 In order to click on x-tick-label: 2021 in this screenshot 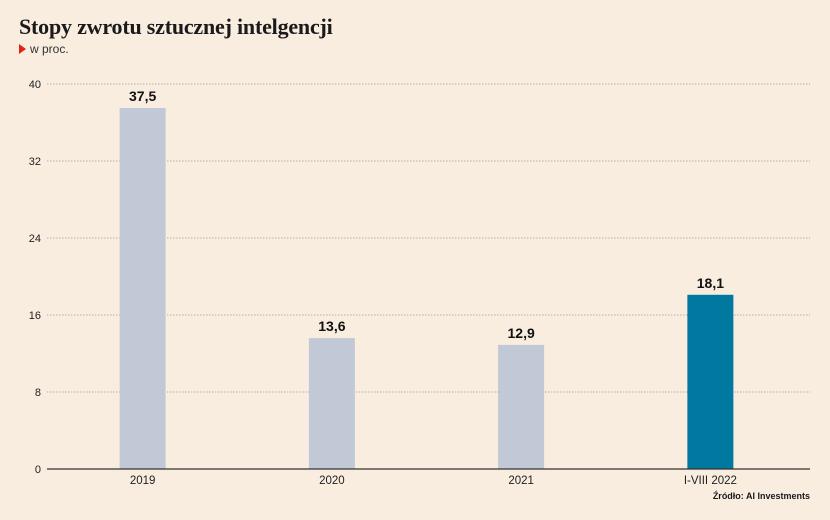, I will do `click(521, 481)`.